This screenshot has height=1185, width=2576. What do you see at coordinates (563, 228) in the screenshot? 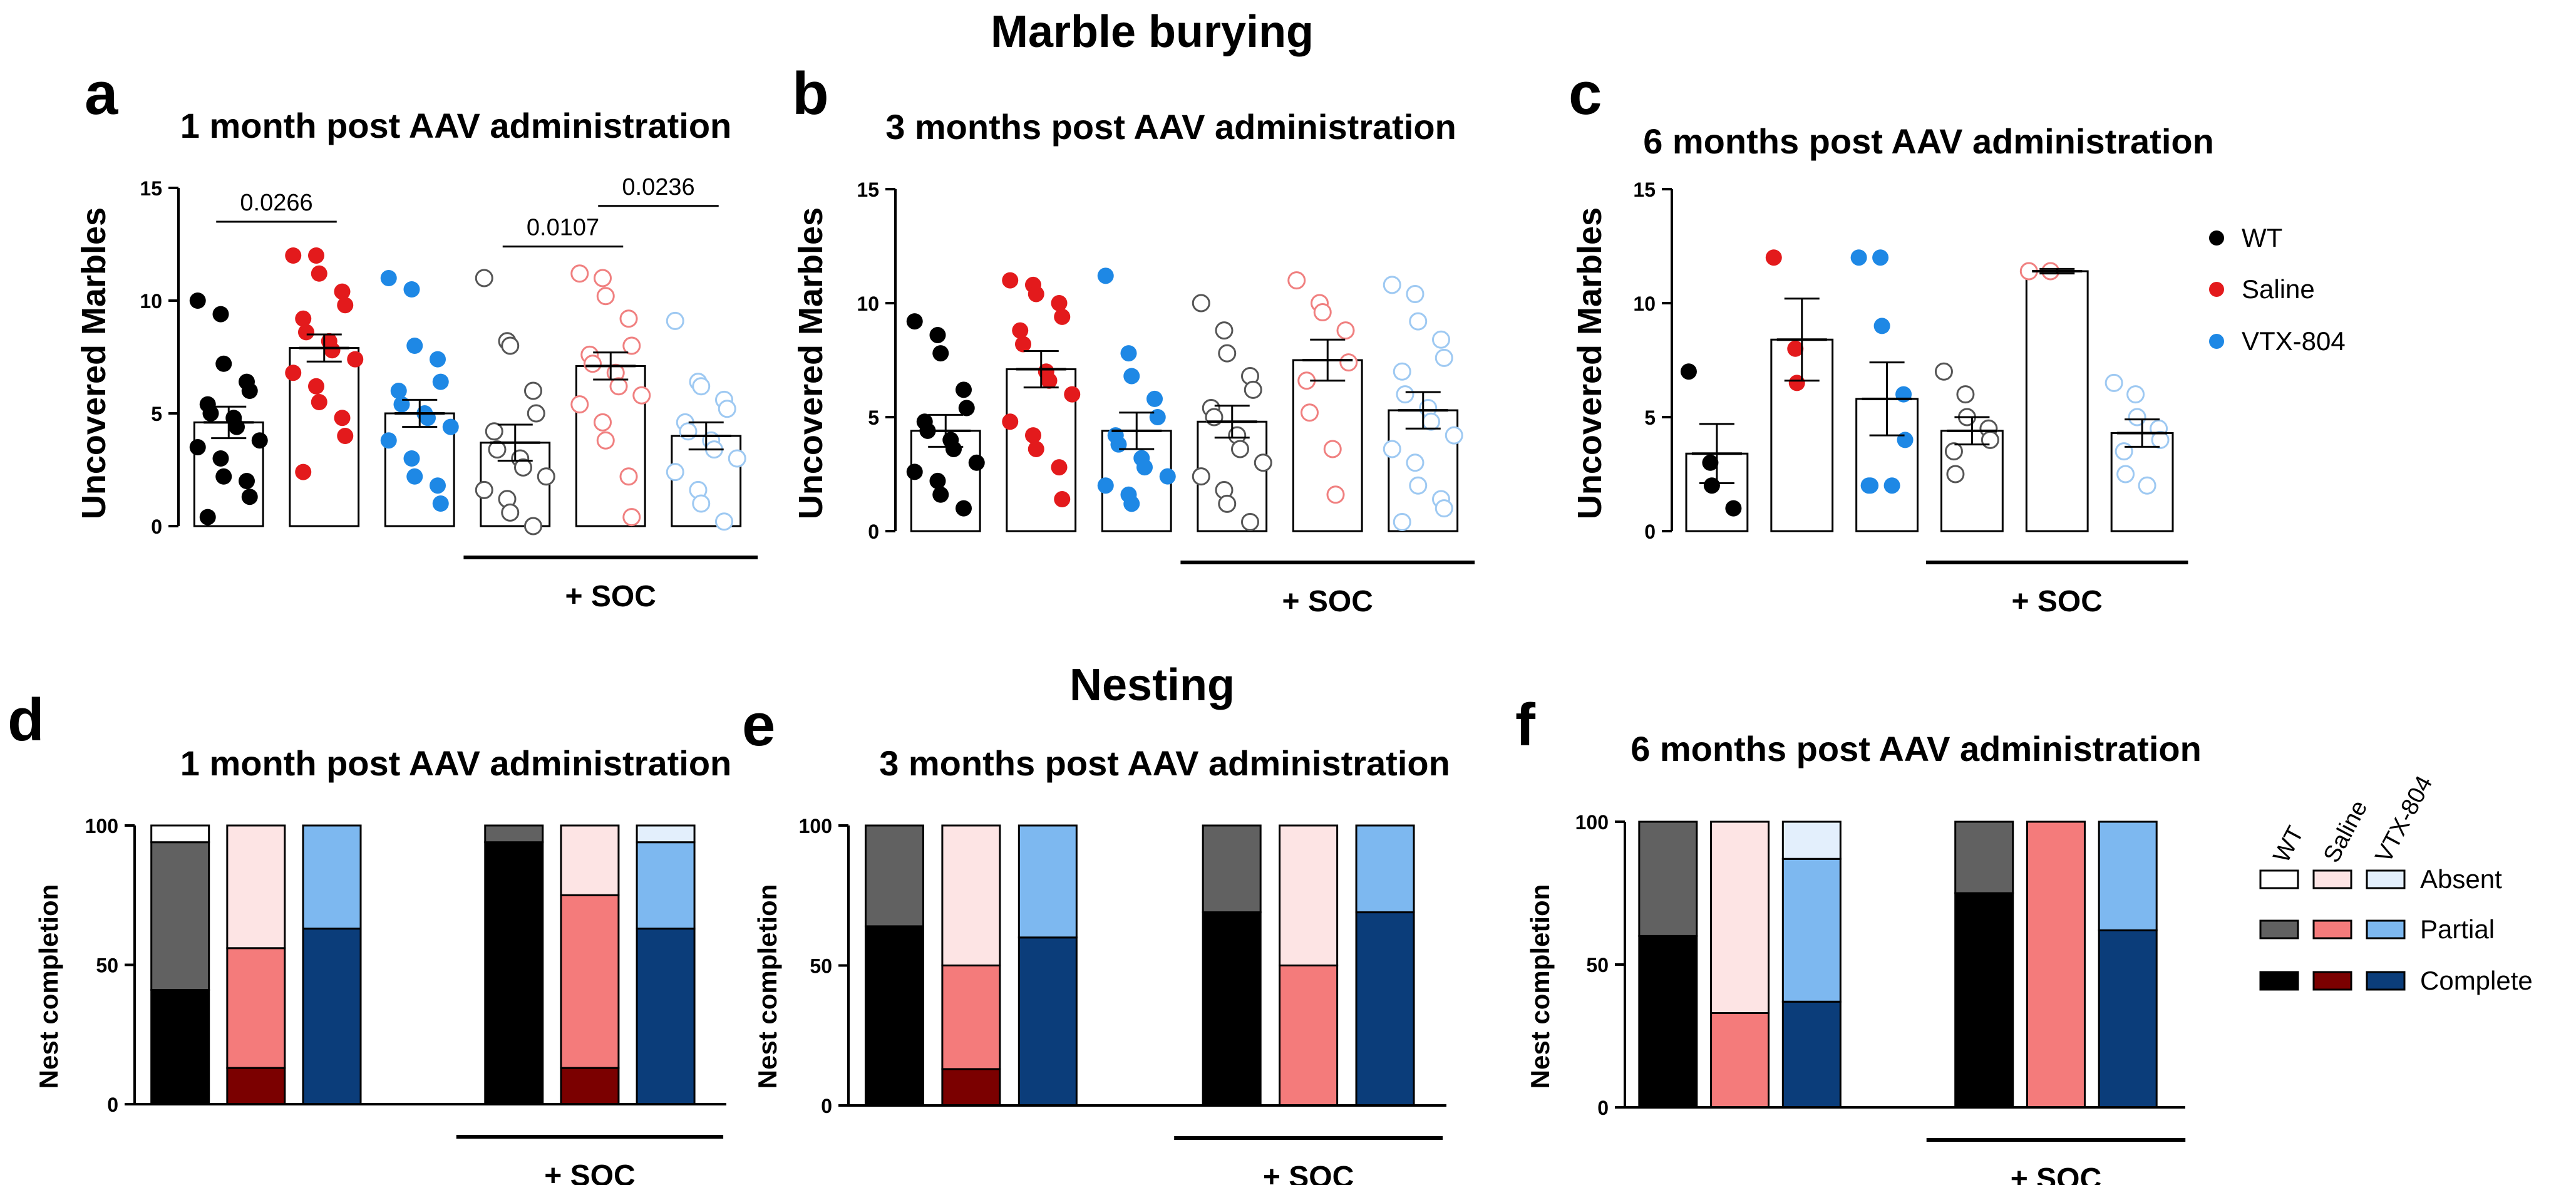
I see `p-value-a-1: 0.0107` at bounding box center [563, 228].